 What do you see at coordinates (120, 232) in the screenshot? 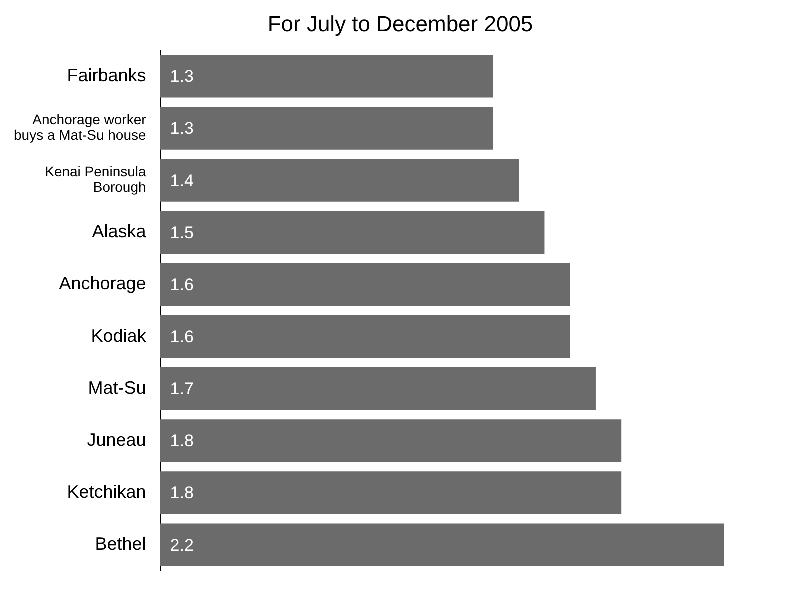
I see `y-tick-label: Alaska` at bounding box center [120, 232].